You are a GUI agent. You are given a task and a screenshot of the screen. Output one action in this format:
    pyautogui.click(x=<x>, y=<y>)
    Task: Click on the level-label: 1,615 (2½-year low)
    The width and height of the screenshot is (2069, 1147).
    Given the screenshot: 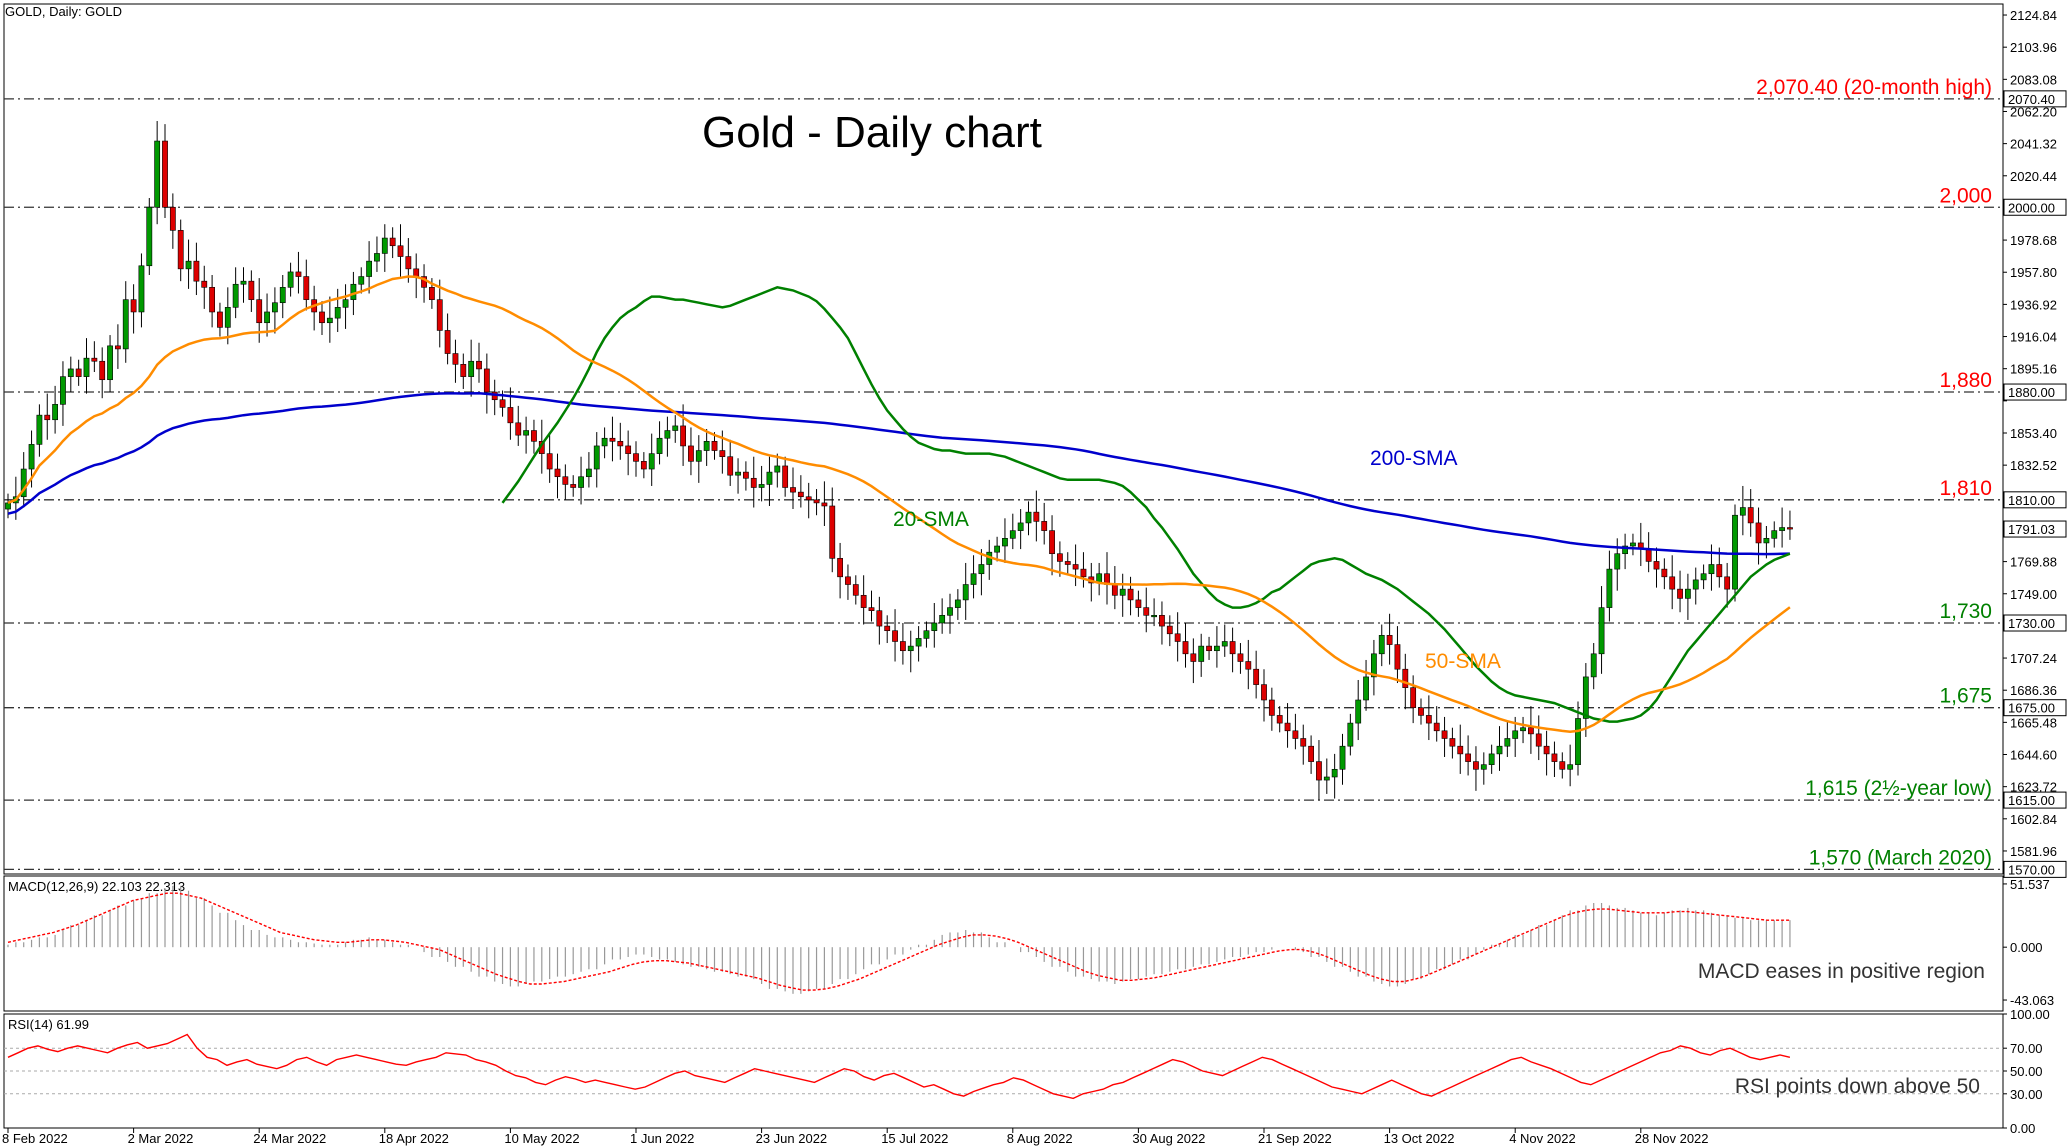 What is the action you would take?
    pyautogui.click(x=1898, y=788)
    